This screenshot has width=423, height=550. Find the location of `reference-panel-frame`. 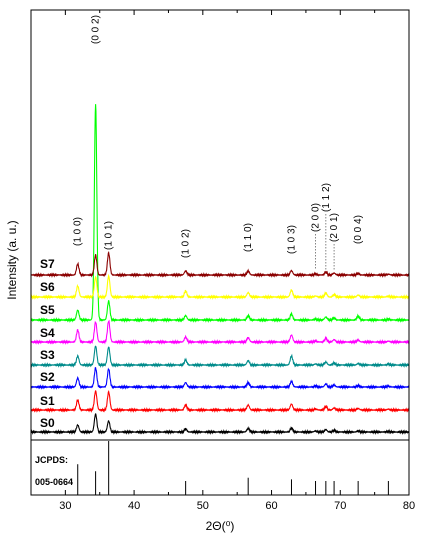

reference-panel-frame is located at coordinates (220, 467).